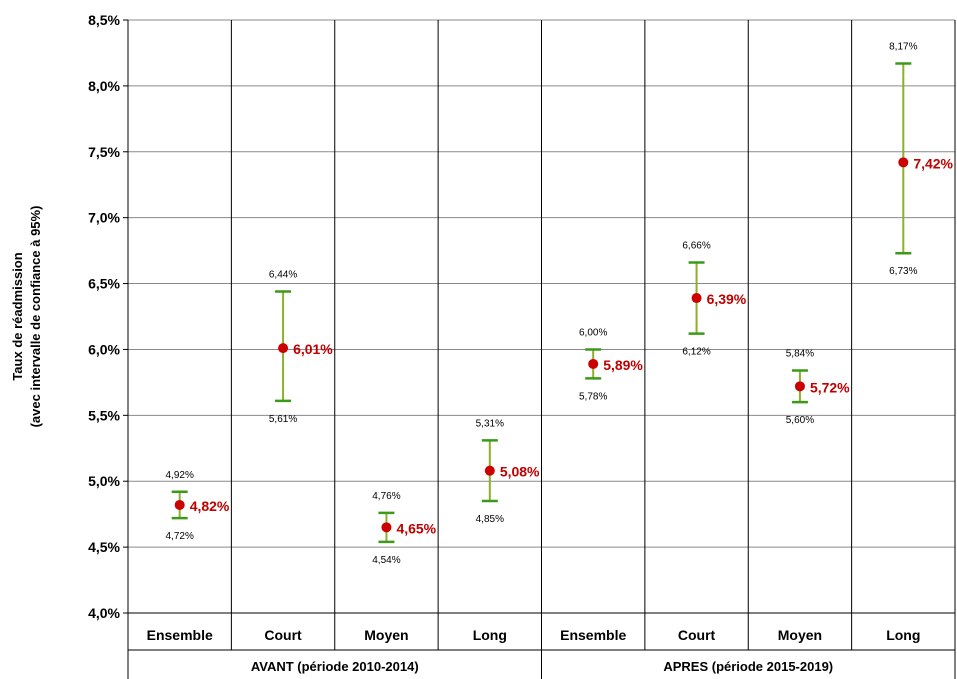 This screenshot has height=679, width=957. Describe the element at coordinates (623, 365) in the screenshot. I see `value-label: 5,89%` at that location.